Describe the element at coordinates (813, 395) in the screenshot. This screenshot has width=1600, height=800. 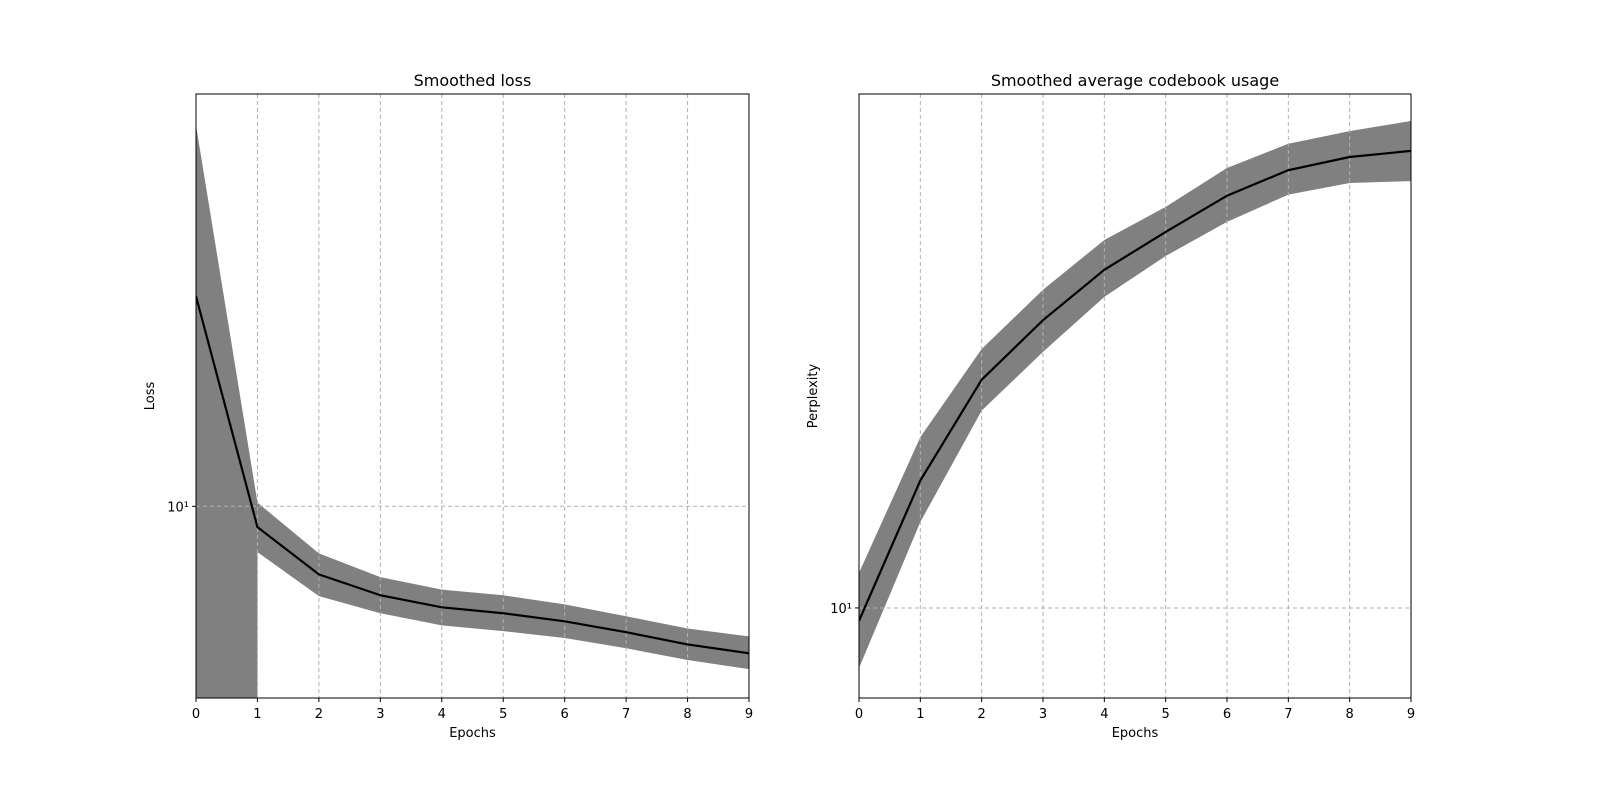
I see `y-axis-label: Perplexity` at that location.